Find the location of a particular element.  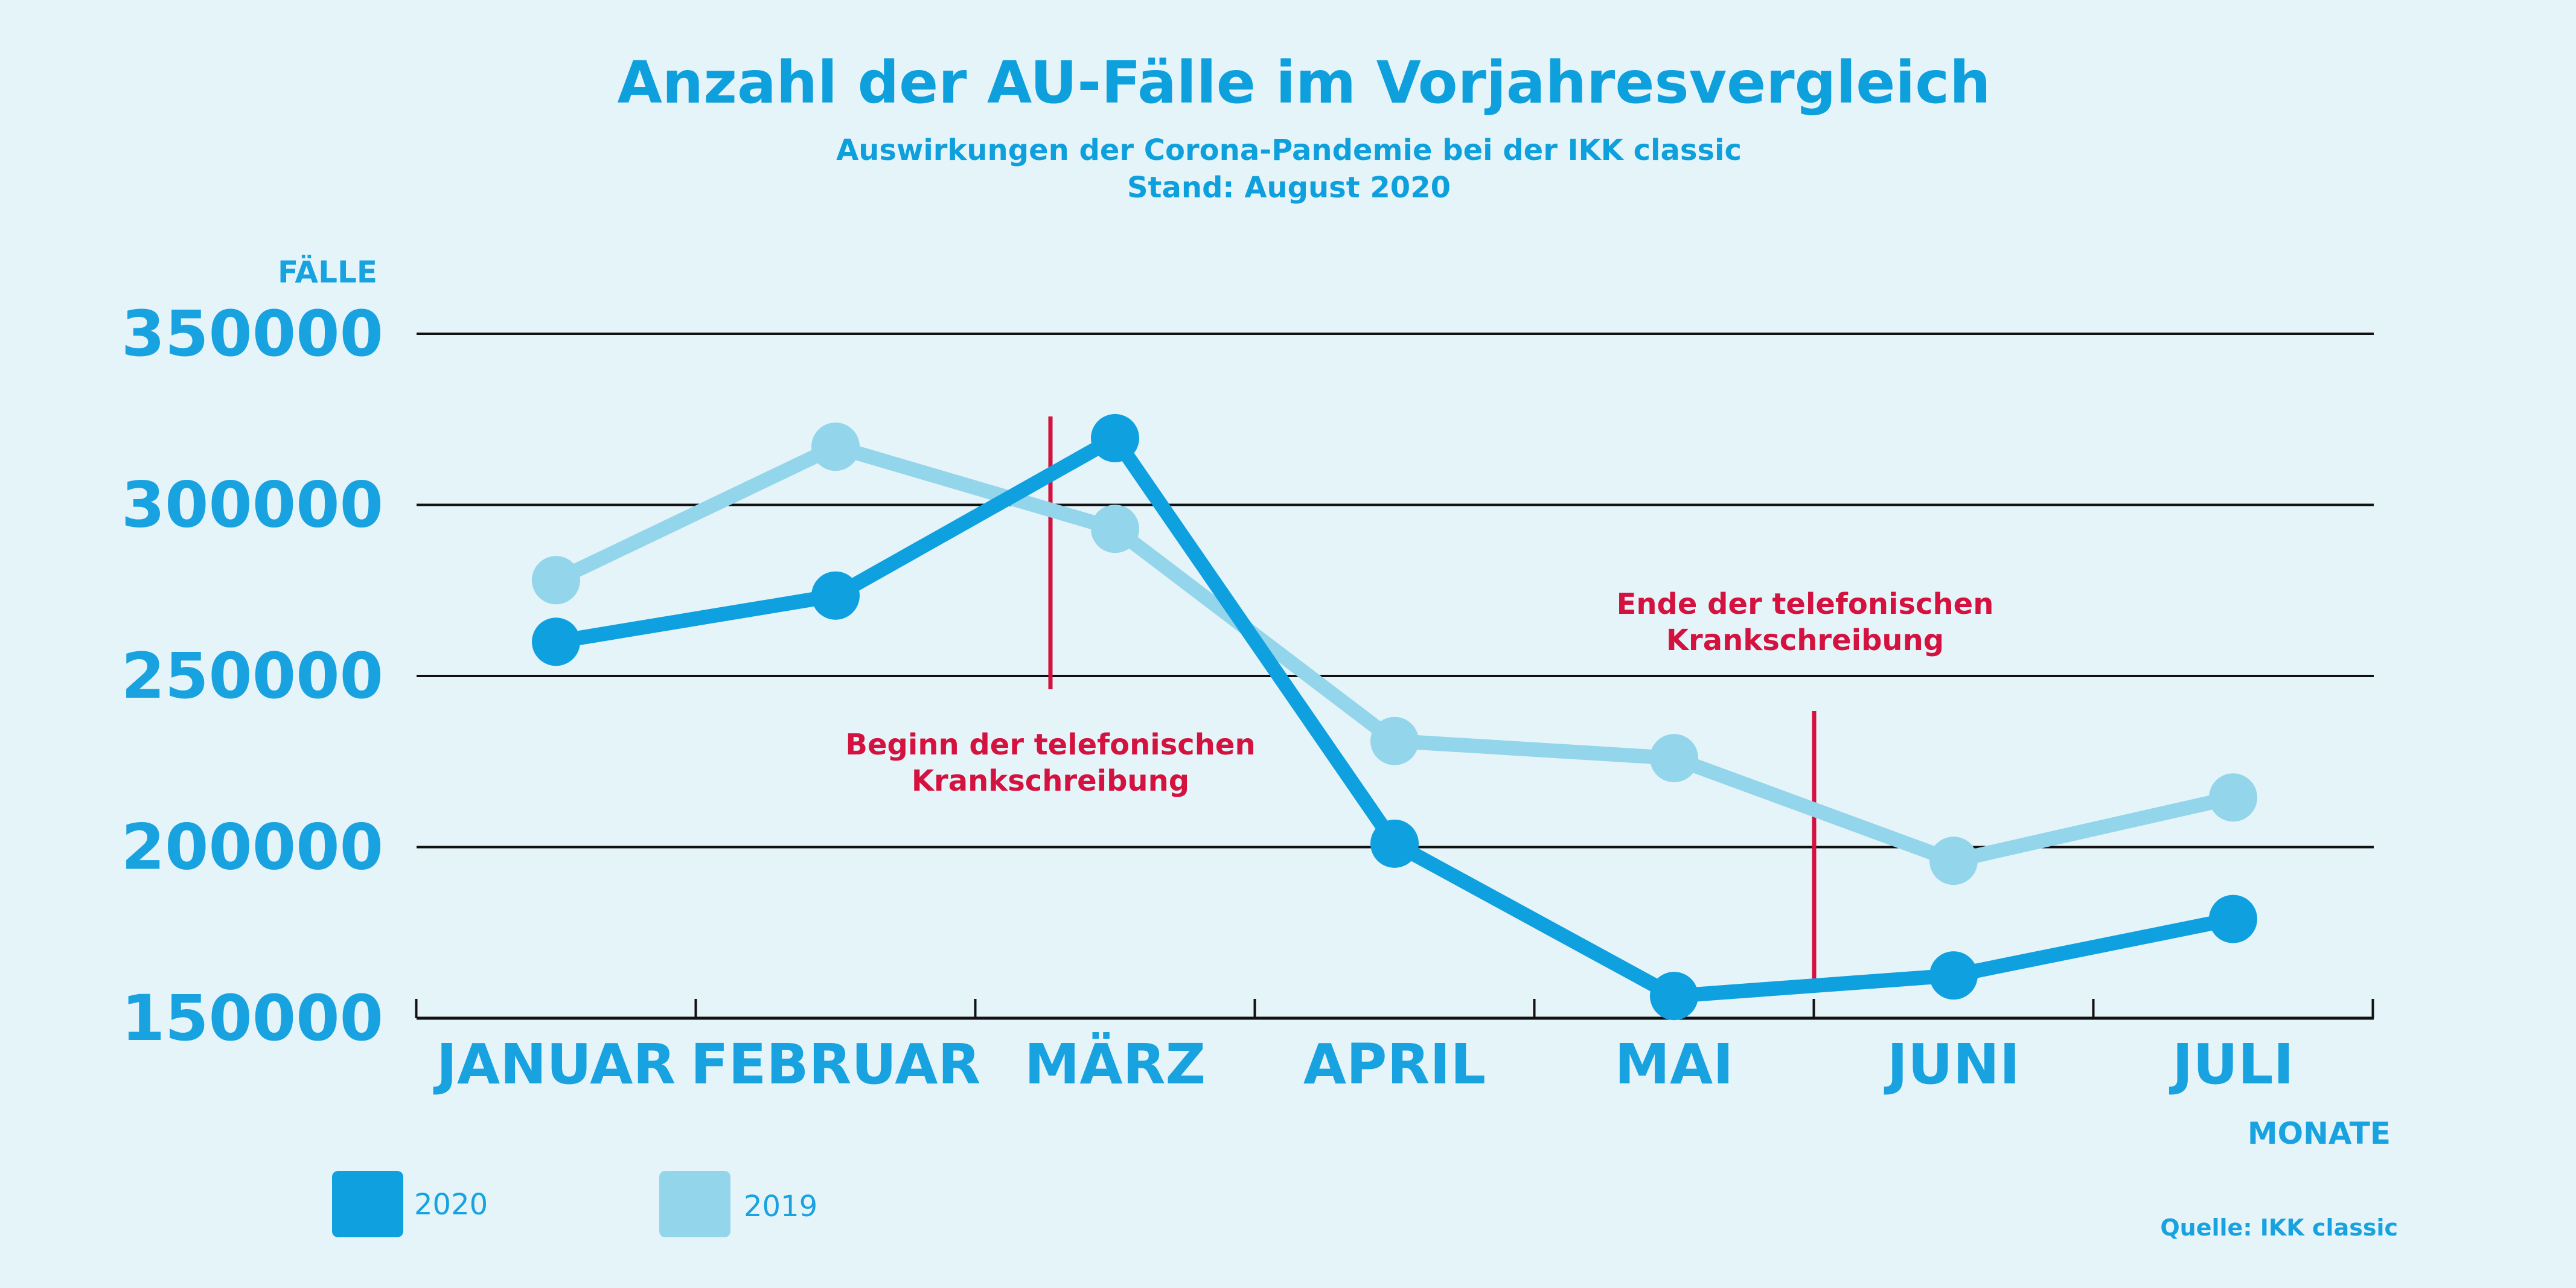

x-tick-label-april: APRIL is located at coordinates (1394, 1064).